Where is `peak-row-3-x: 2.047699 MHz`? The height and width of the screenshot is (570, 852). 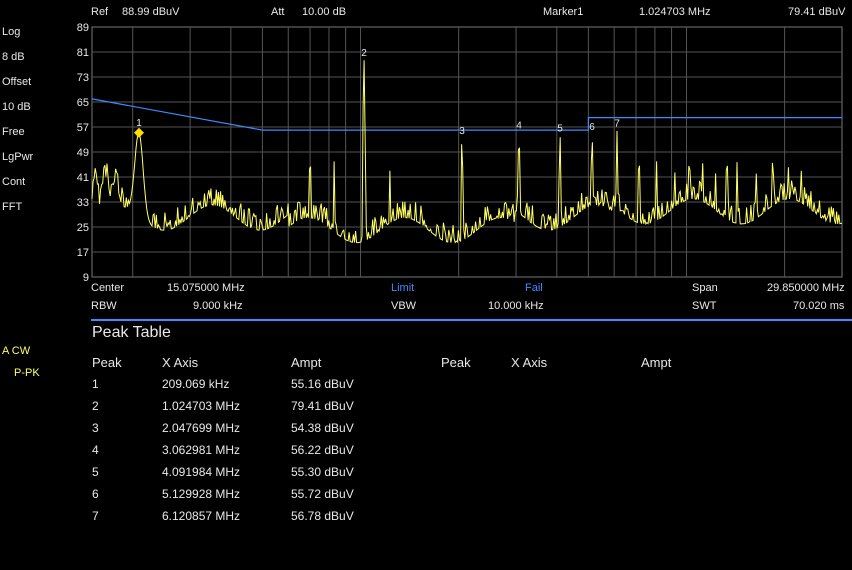 peak-row-3-x: 2.047699 MHz is located at coordinates (201, 428).